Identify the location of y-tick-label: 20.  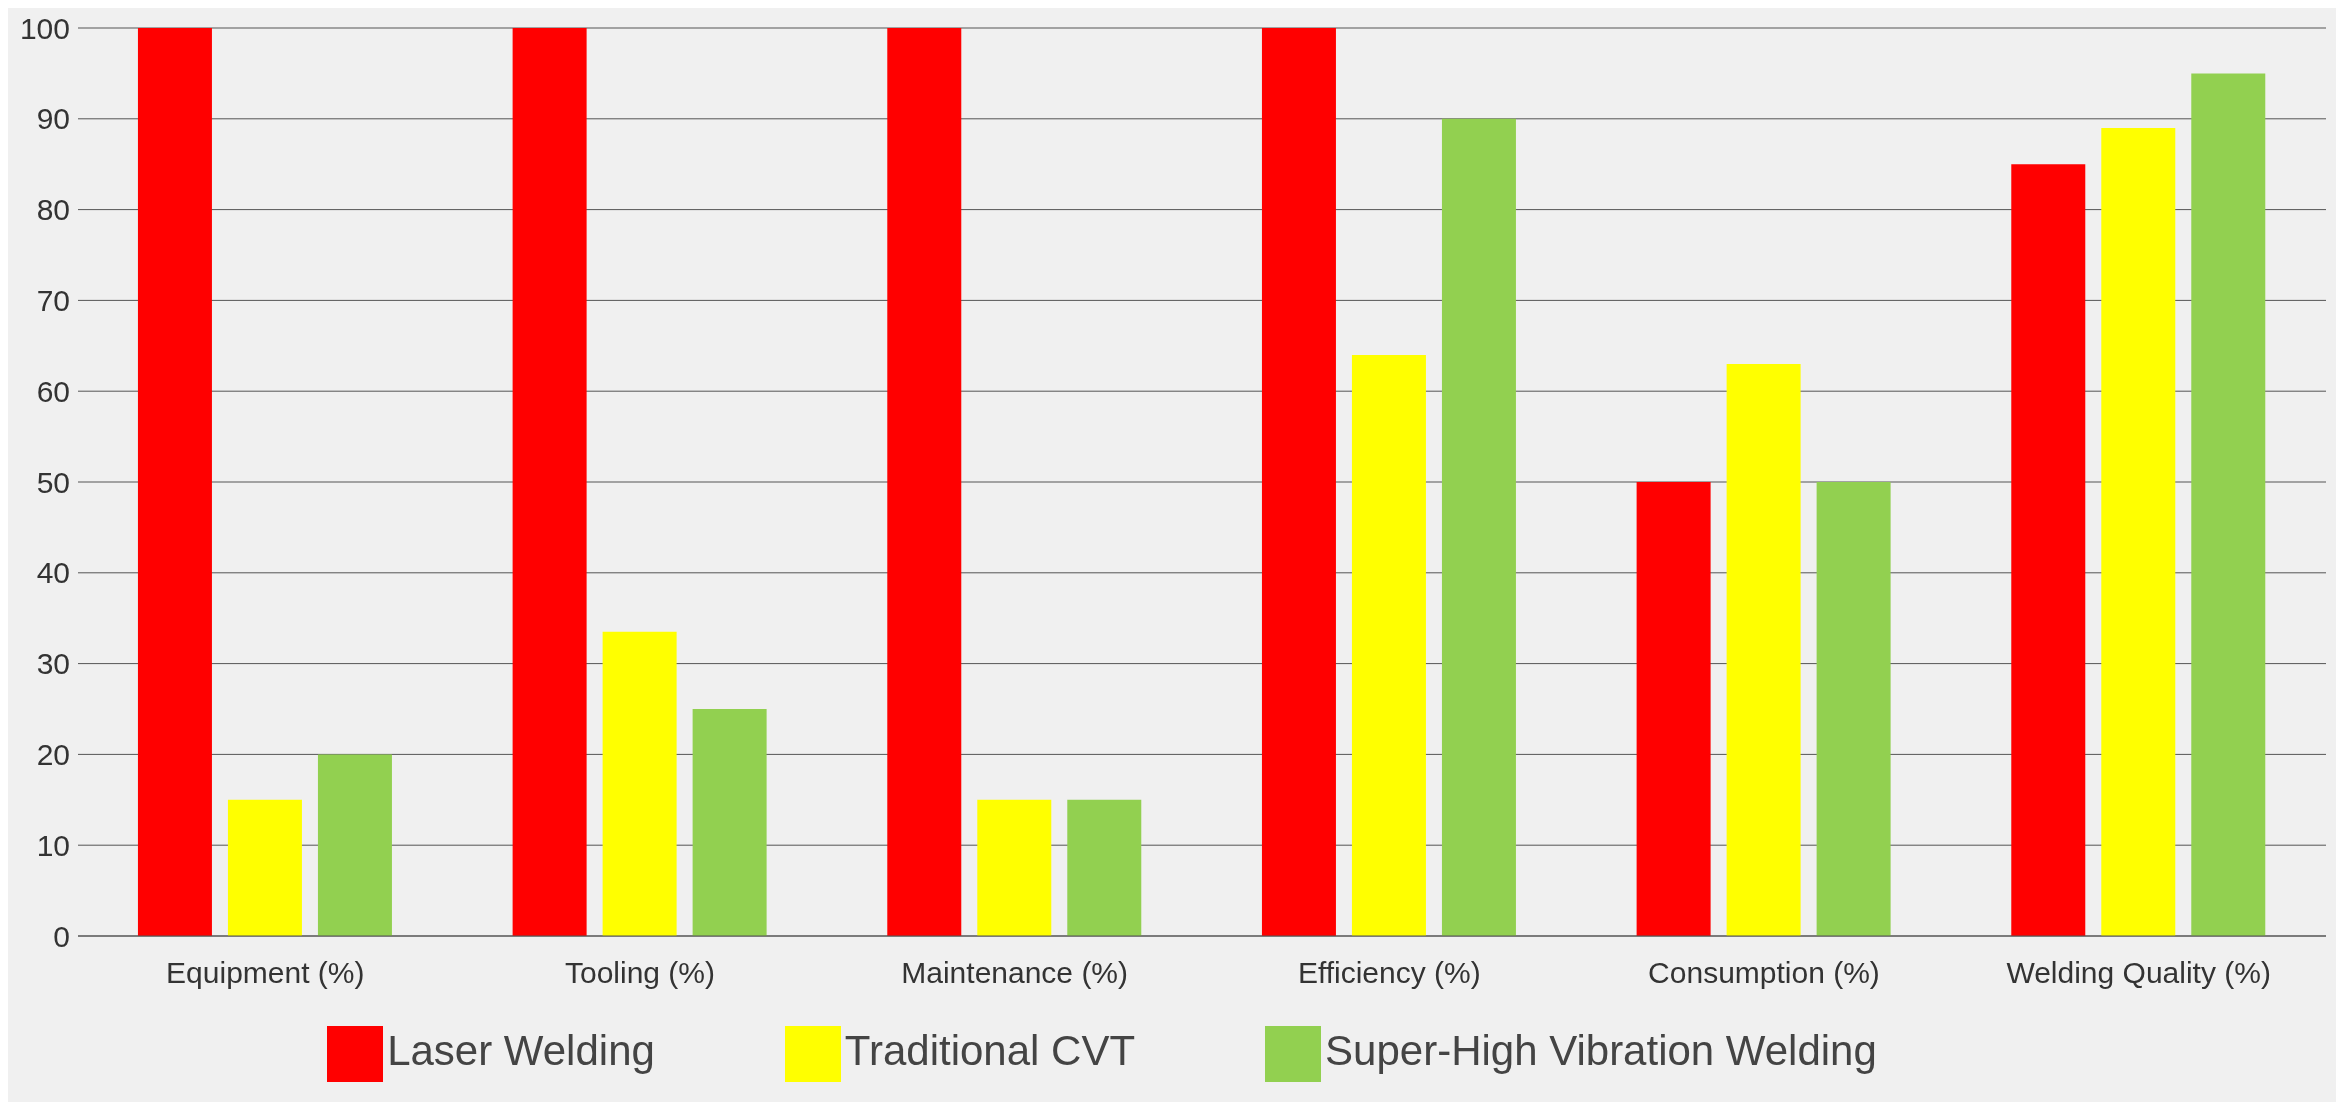
(53, 755).